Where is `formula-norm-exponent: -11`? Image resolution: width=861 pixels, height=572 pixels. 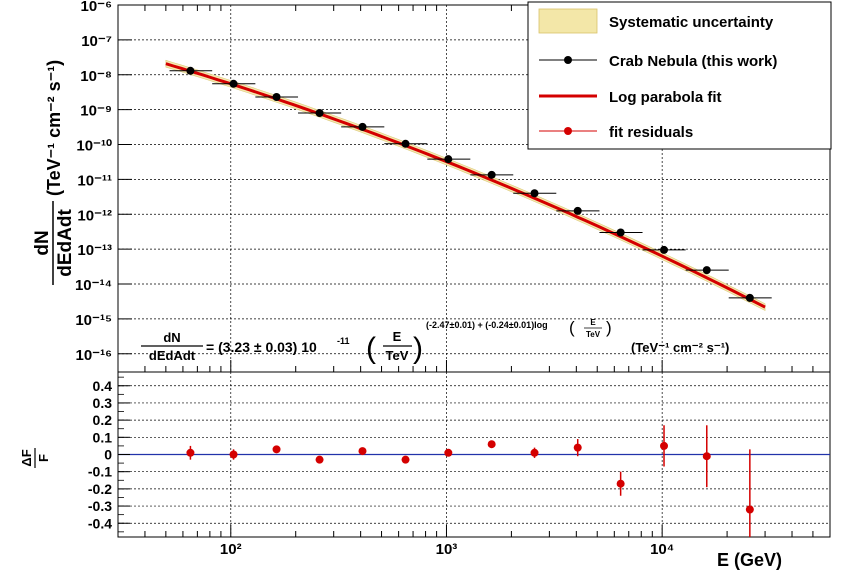 formula-norm-exponent: -11 is located at coordinates (343, 341).